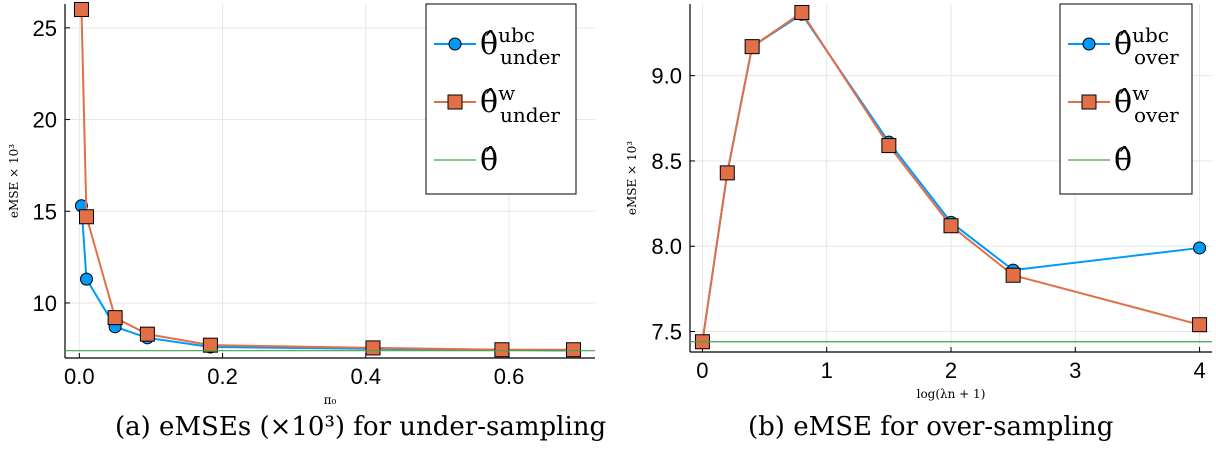 The image size is (1216, 466). What do you see at coordinates (951, 370) in the screenshot?
I see `x-tick-label: 2` at bounding box center [951, 370].